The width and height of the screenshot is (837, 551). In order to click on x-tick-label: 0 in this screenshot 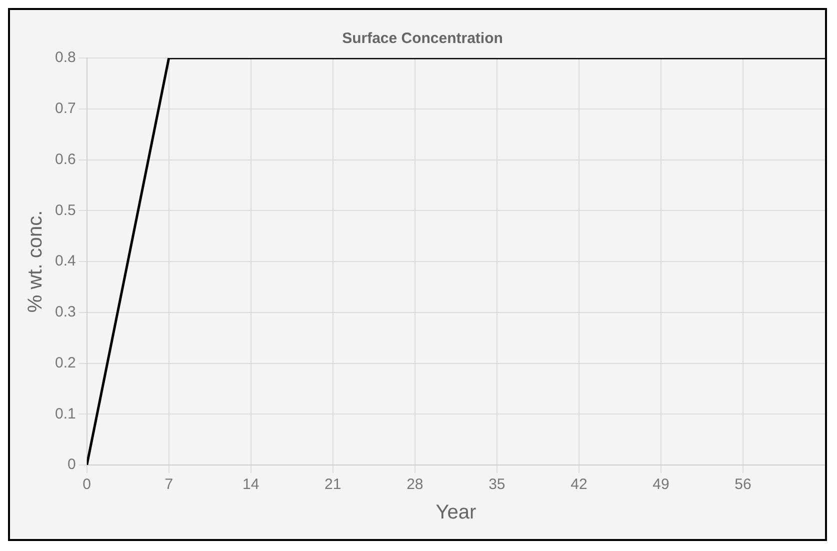, I will do `click(87, 485)`.